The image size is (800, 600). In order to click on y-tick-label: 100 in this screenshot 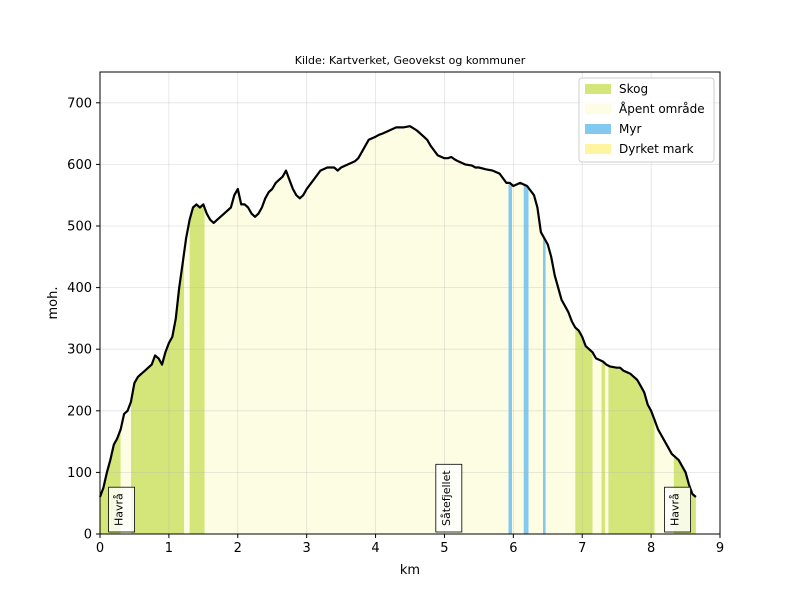, I will do `click(79, 473)`.